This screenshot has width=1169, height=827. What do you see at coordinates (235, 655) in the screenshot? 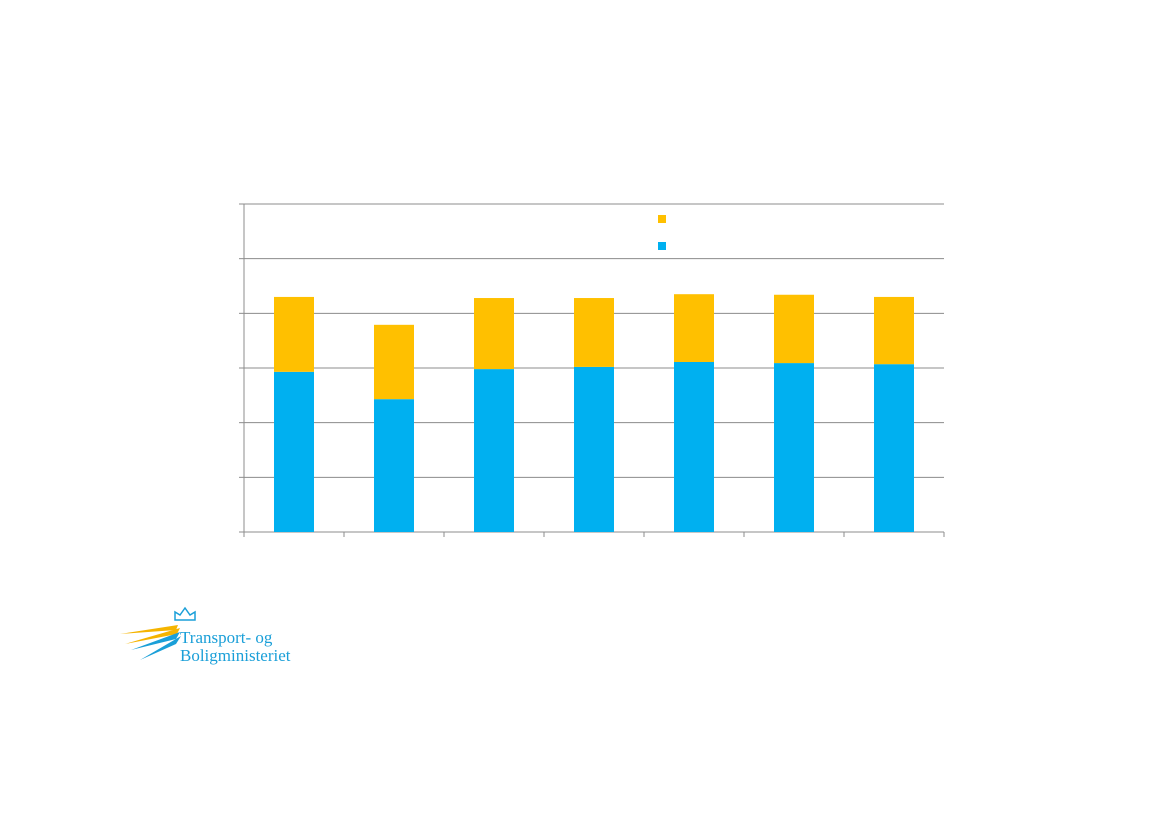
I see `logo-text: Boligministeriet` at bounding box center [235, 655].